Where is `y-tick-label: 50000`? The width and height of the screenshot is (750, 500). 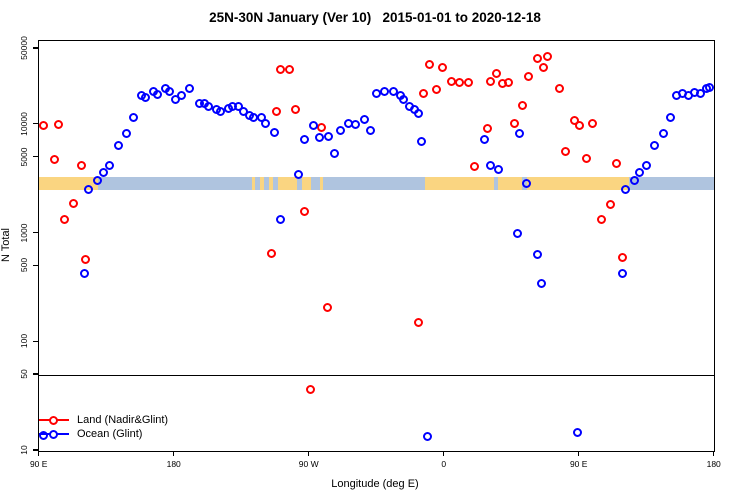 y-tick-label: 50000 is located at coordinates (24, 48).